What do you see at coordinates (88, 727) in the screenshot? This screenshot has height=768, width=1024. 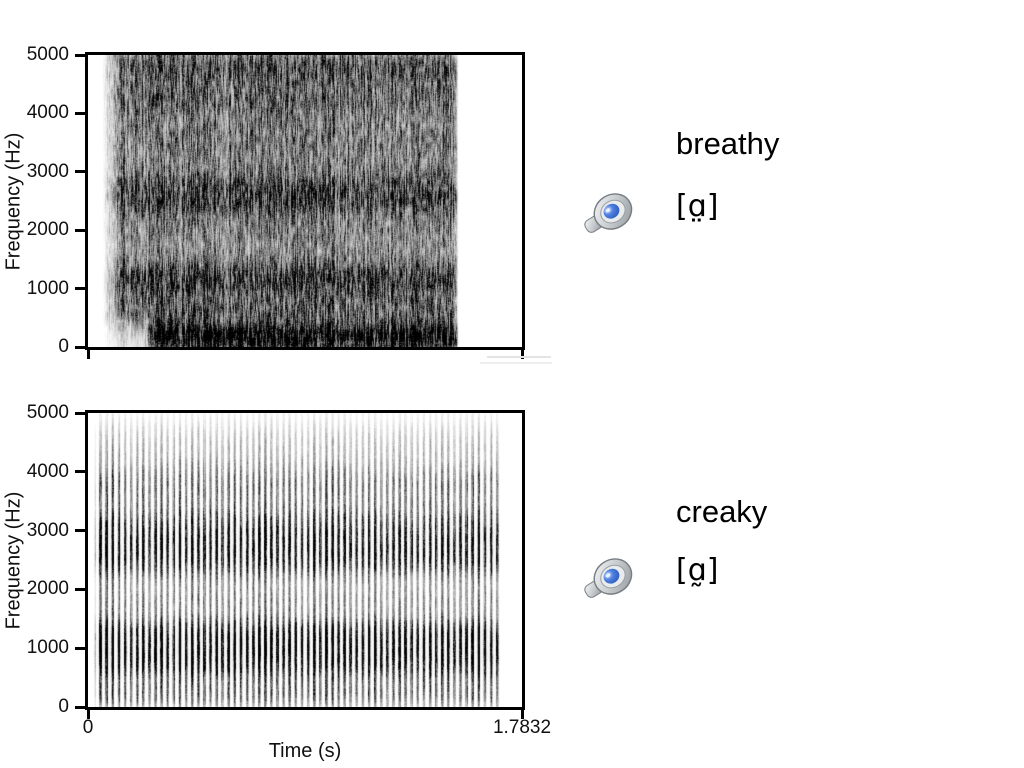 I see `x-tick-label: 0` at bounding box center [88, 727].